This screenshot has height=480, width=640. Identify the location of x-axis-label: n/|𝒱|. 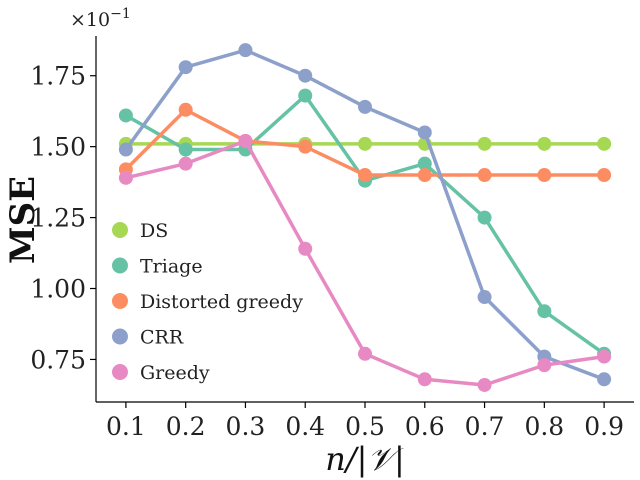
(365, 459).